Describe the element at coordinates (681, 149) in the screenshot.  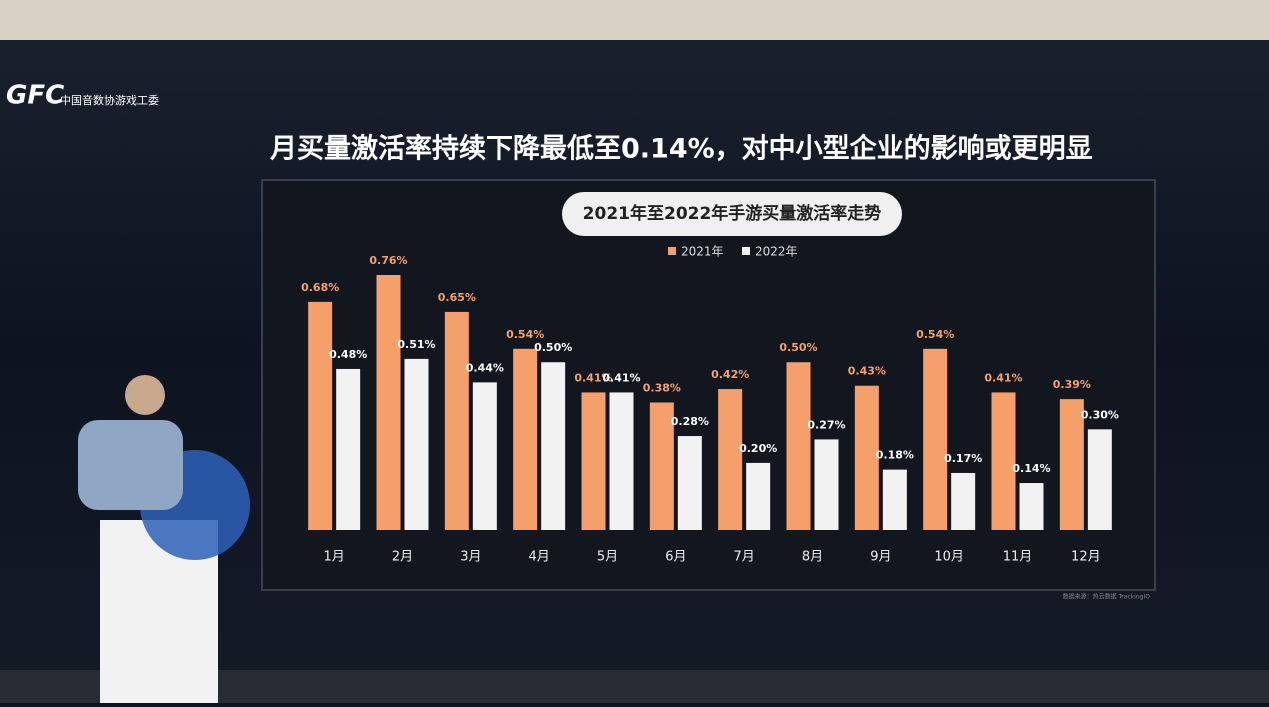
I see `headline: 月买量激活率持续下降最低至0.14%，对中小型企业的影响或更明显` at that location.